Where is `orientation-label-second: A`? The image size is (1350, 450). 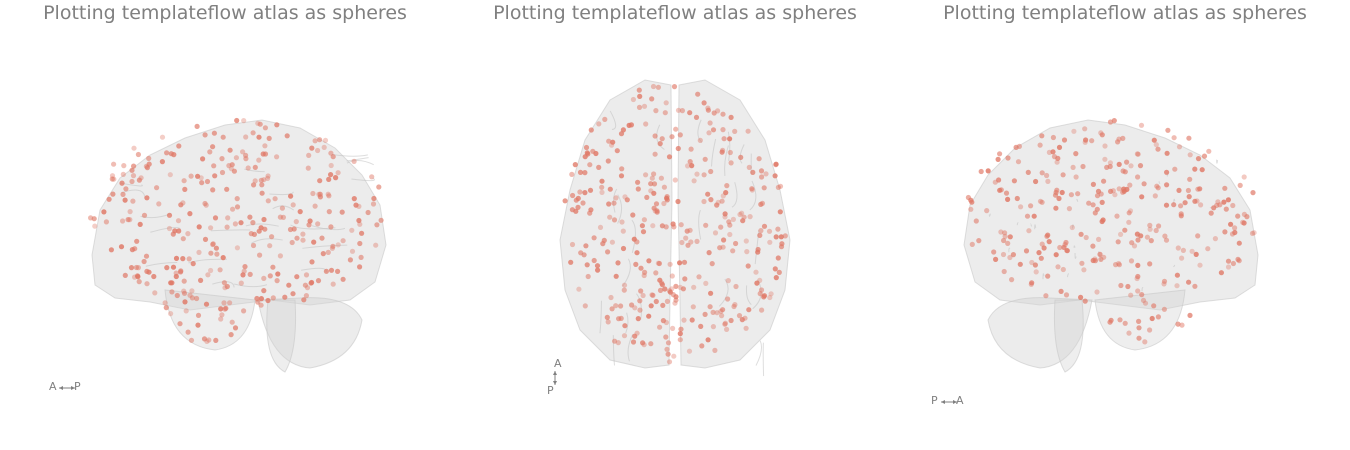 orientation-label-second: A is located at coordinates (960, 400).